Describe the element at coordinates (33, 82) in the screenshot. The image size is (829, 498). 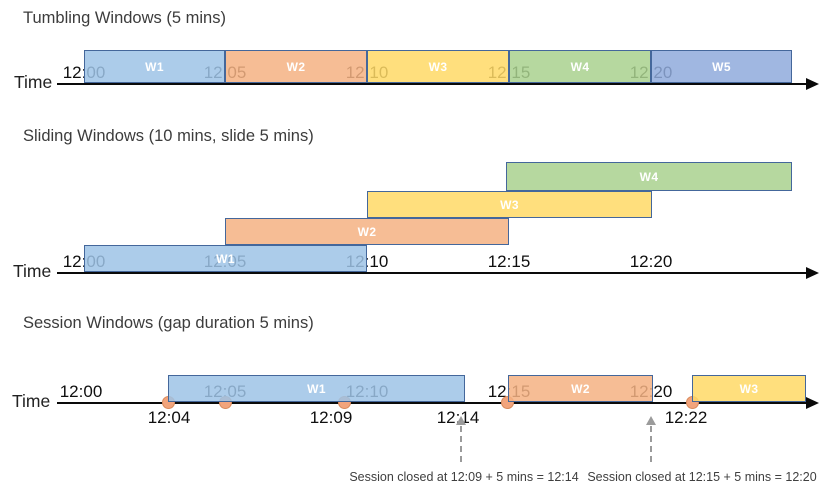
I see `tumbling-time-label: Time` at that location.